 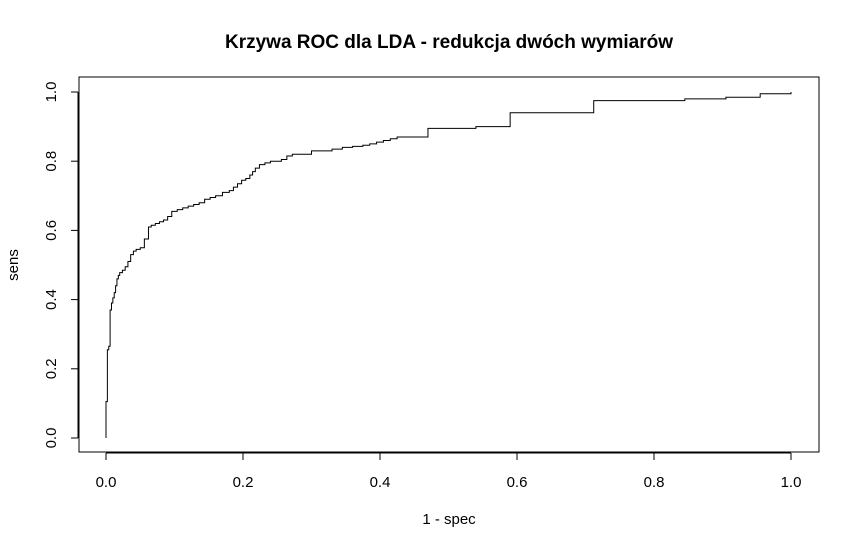 What do you see at coordinates (51, 161) in the screenshot?
I see `y-tick-label: 0.8` at bounding box center [51, 161].